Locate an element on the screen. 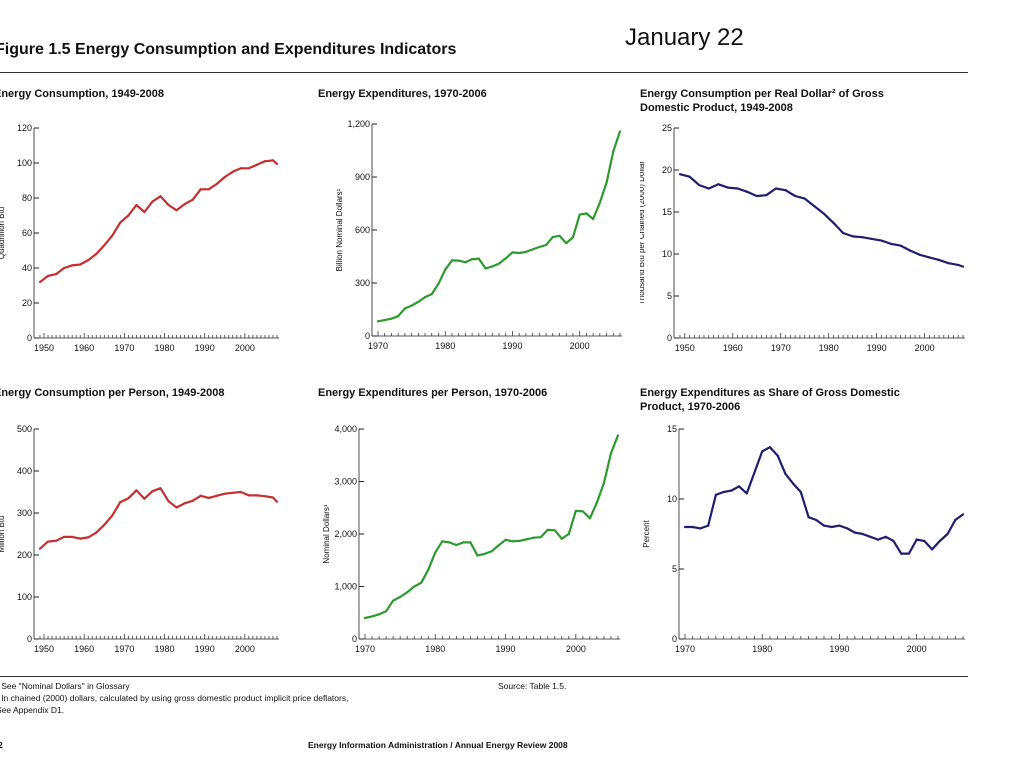 This screenshot has width=1024, height=768. y-tick-label: 3,000 is located at coordinates (345, 482).